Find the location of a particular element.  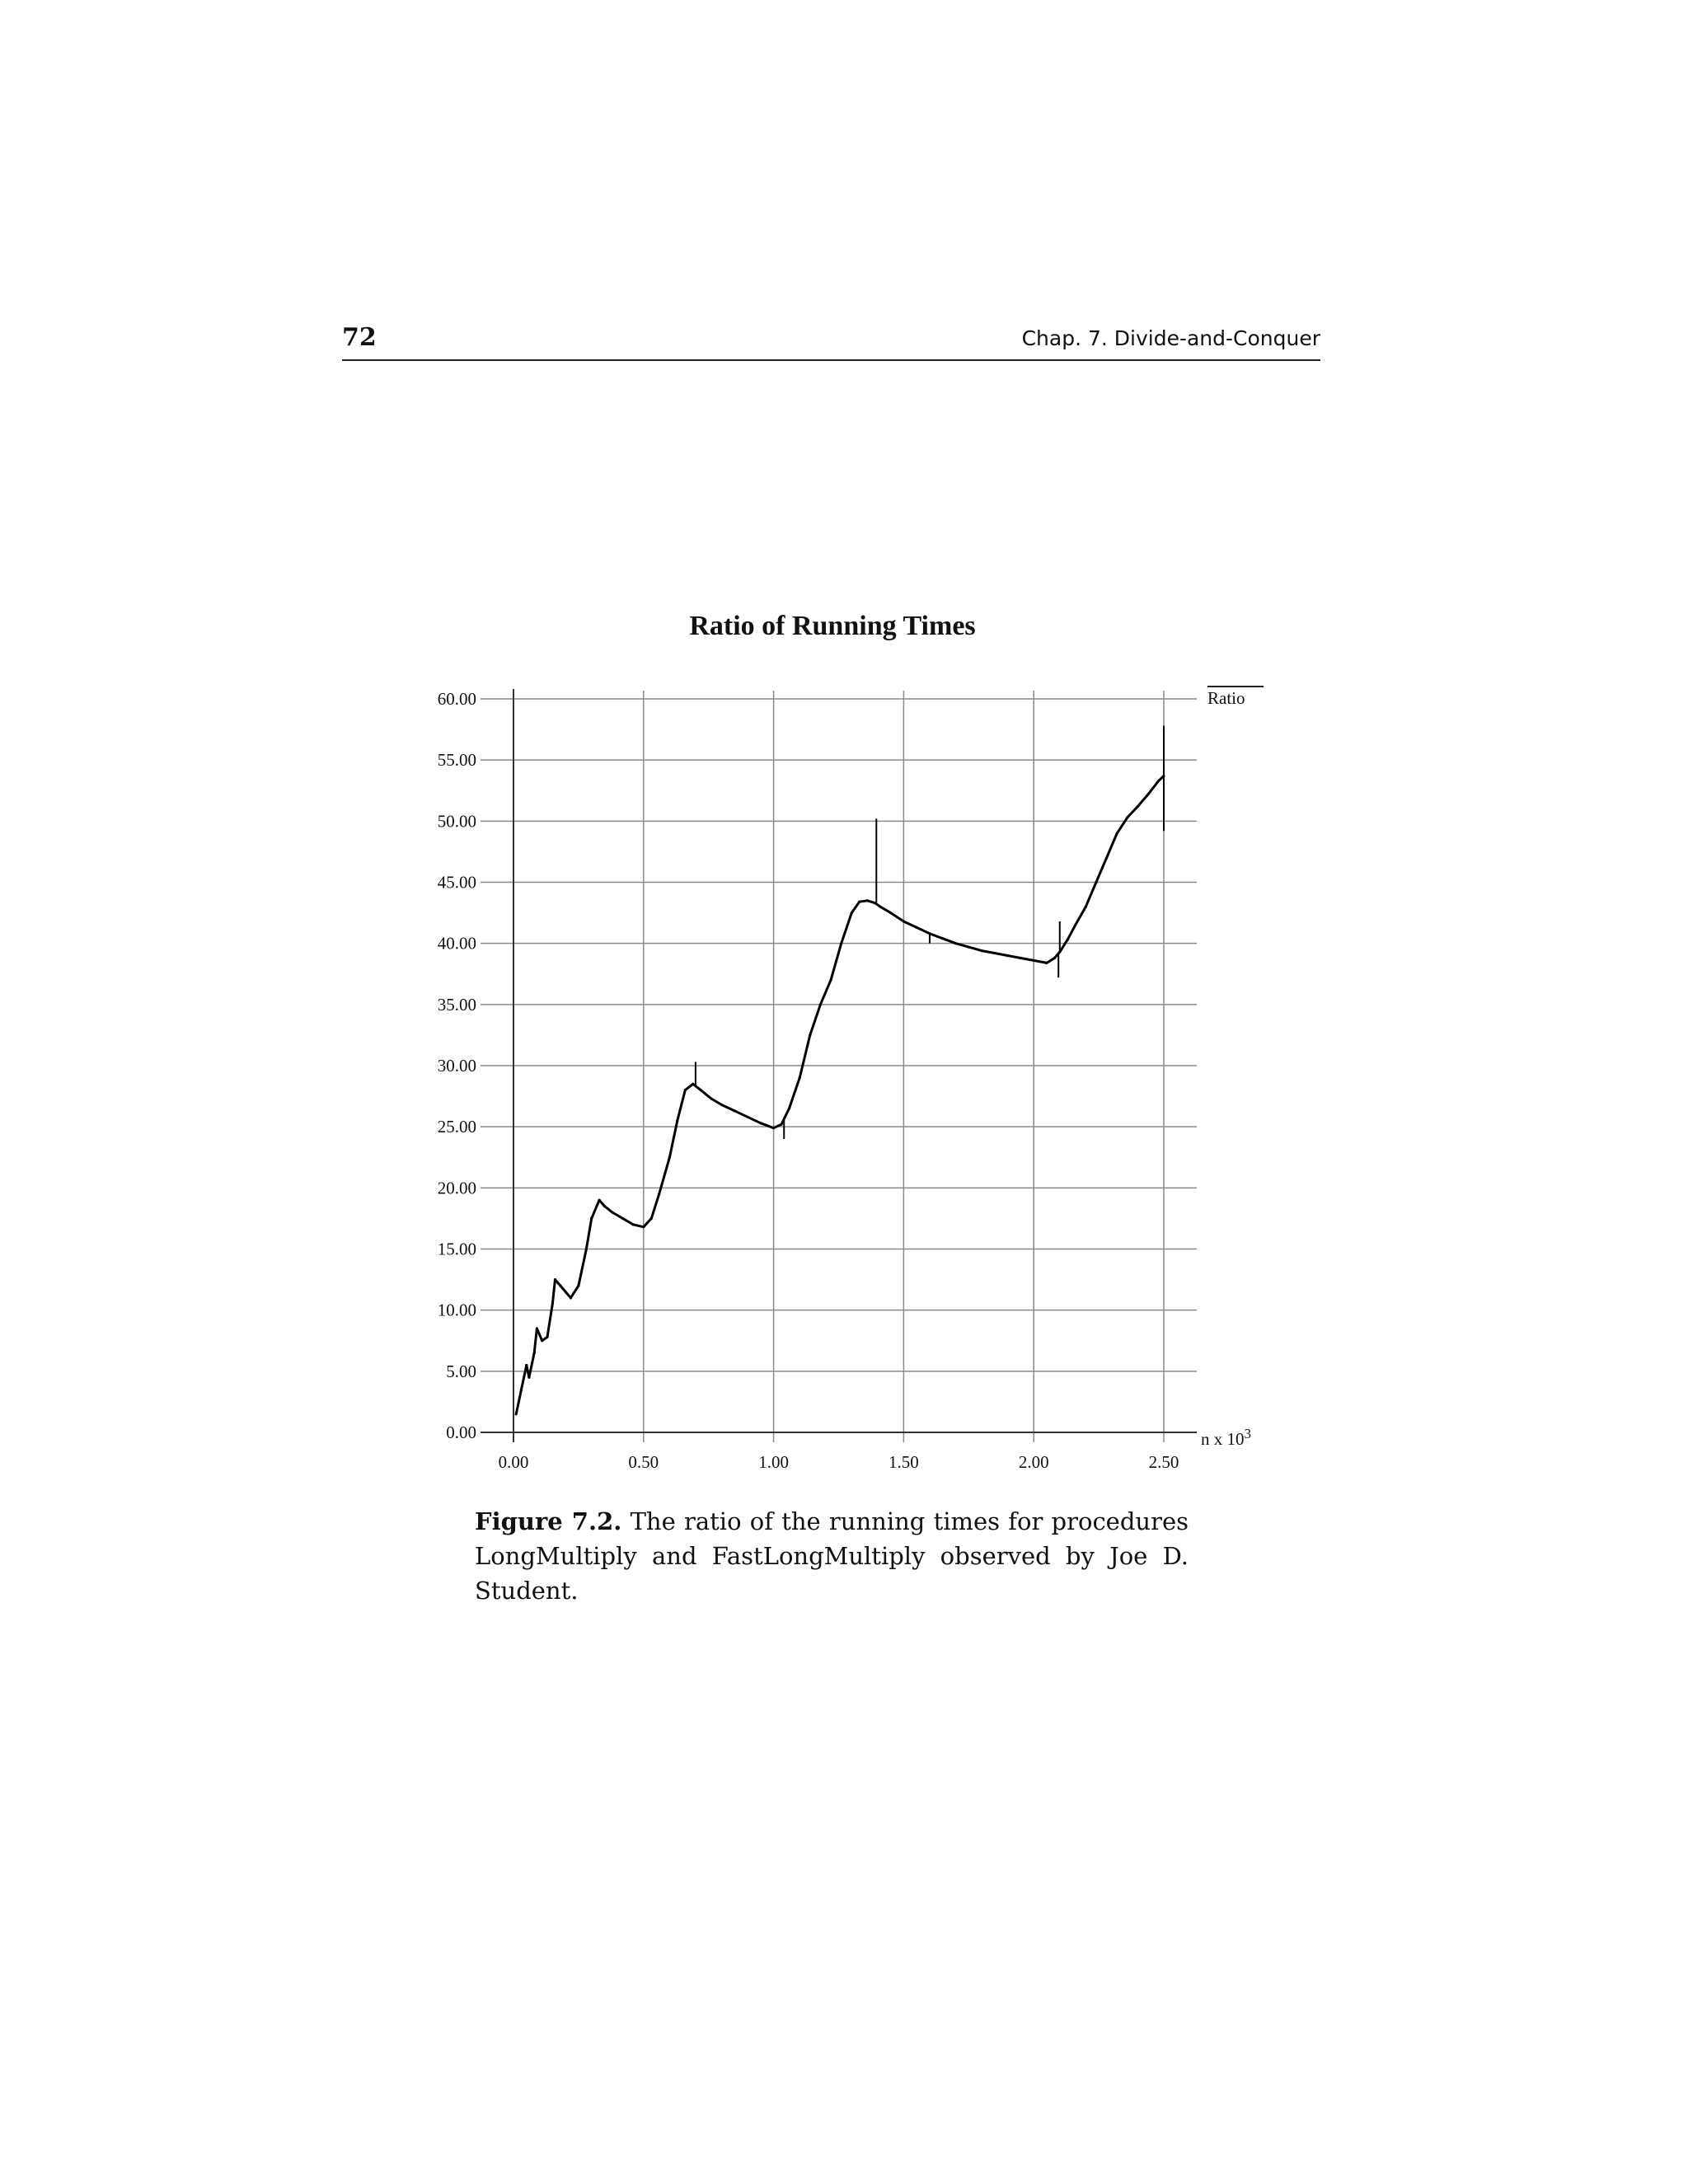

grid-lines is located at coordinates (839, 1065).